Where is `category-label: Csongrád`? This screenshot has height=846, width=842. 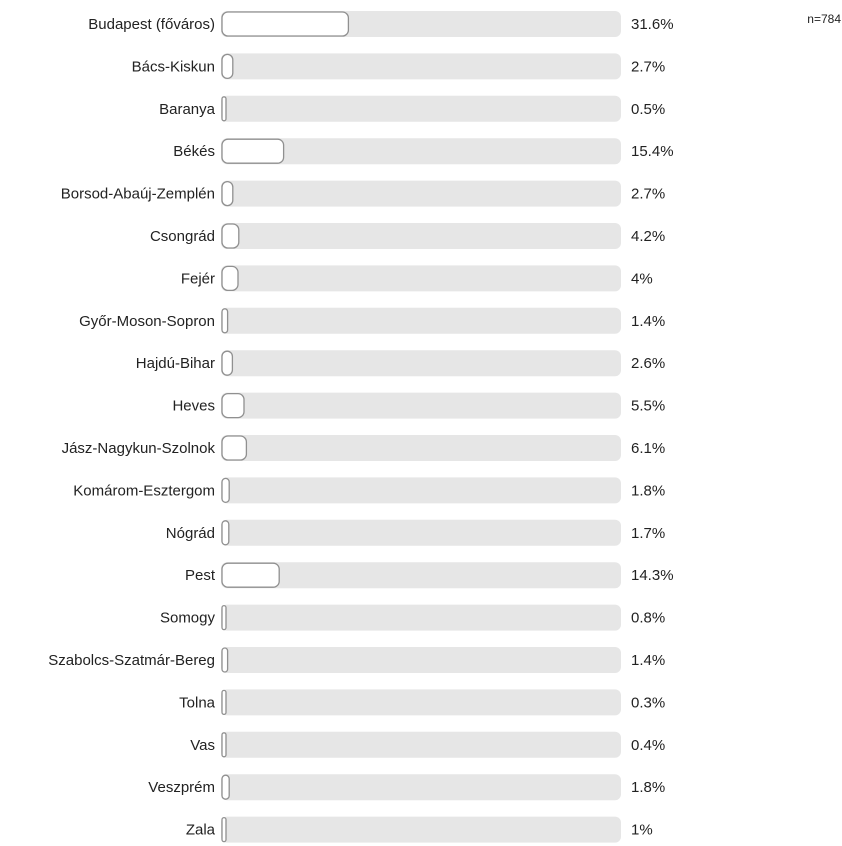
category-label: Csongrád is located at coordinates (182, 236).